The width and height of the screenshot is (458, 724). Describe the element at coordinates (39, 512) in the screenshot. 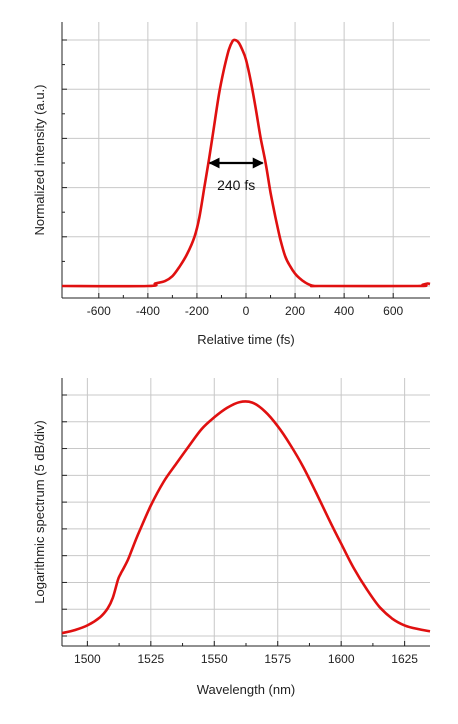

I see `spectrum-y-axis-label: Logarithmic spectrum (5 dB/div)` at that location.